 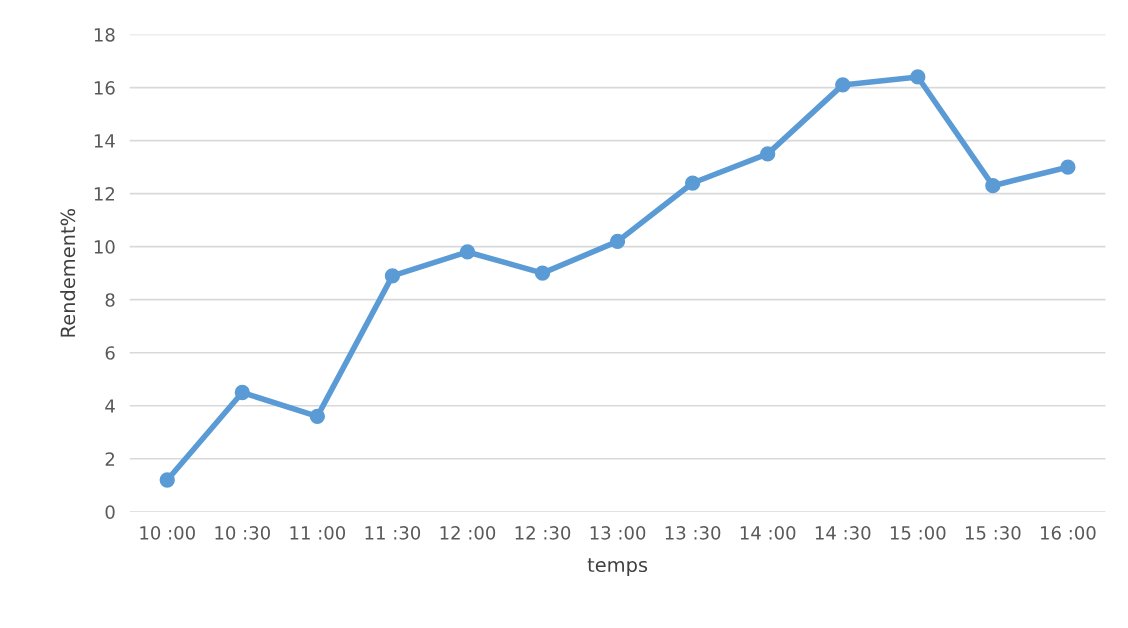 I want to click on y-tick-label: 2, so click(x=110, y=459).